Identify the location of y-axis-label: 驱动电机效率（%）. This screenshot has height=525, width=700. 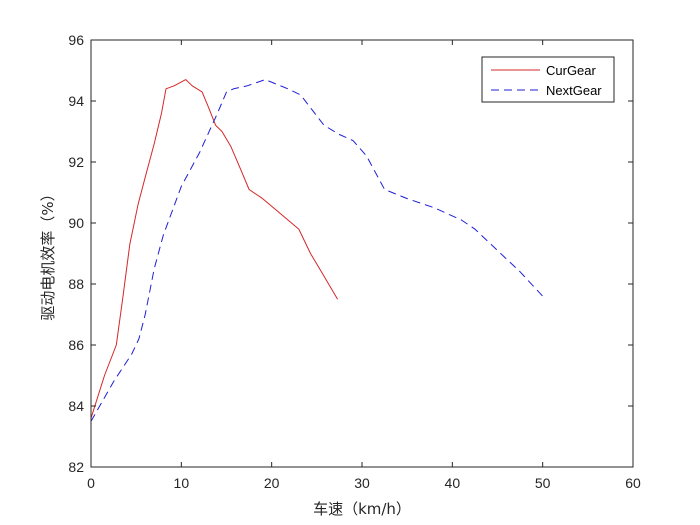
(48, 253).